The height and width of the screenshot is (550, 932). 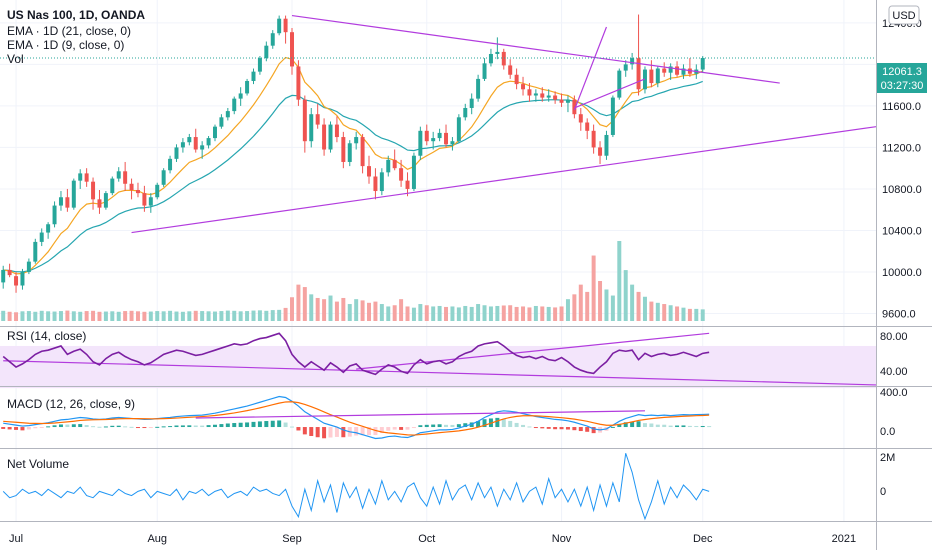 I want to click on net-volume-pane, so click(x=356, y=487).